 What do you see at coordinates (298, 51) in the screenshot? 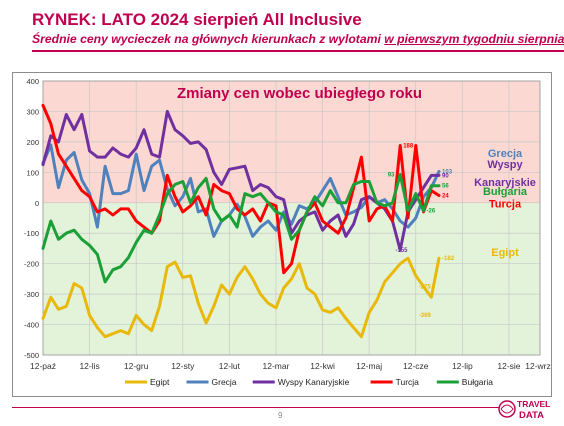
I see `title-rule` at bounding box center [298, 51].